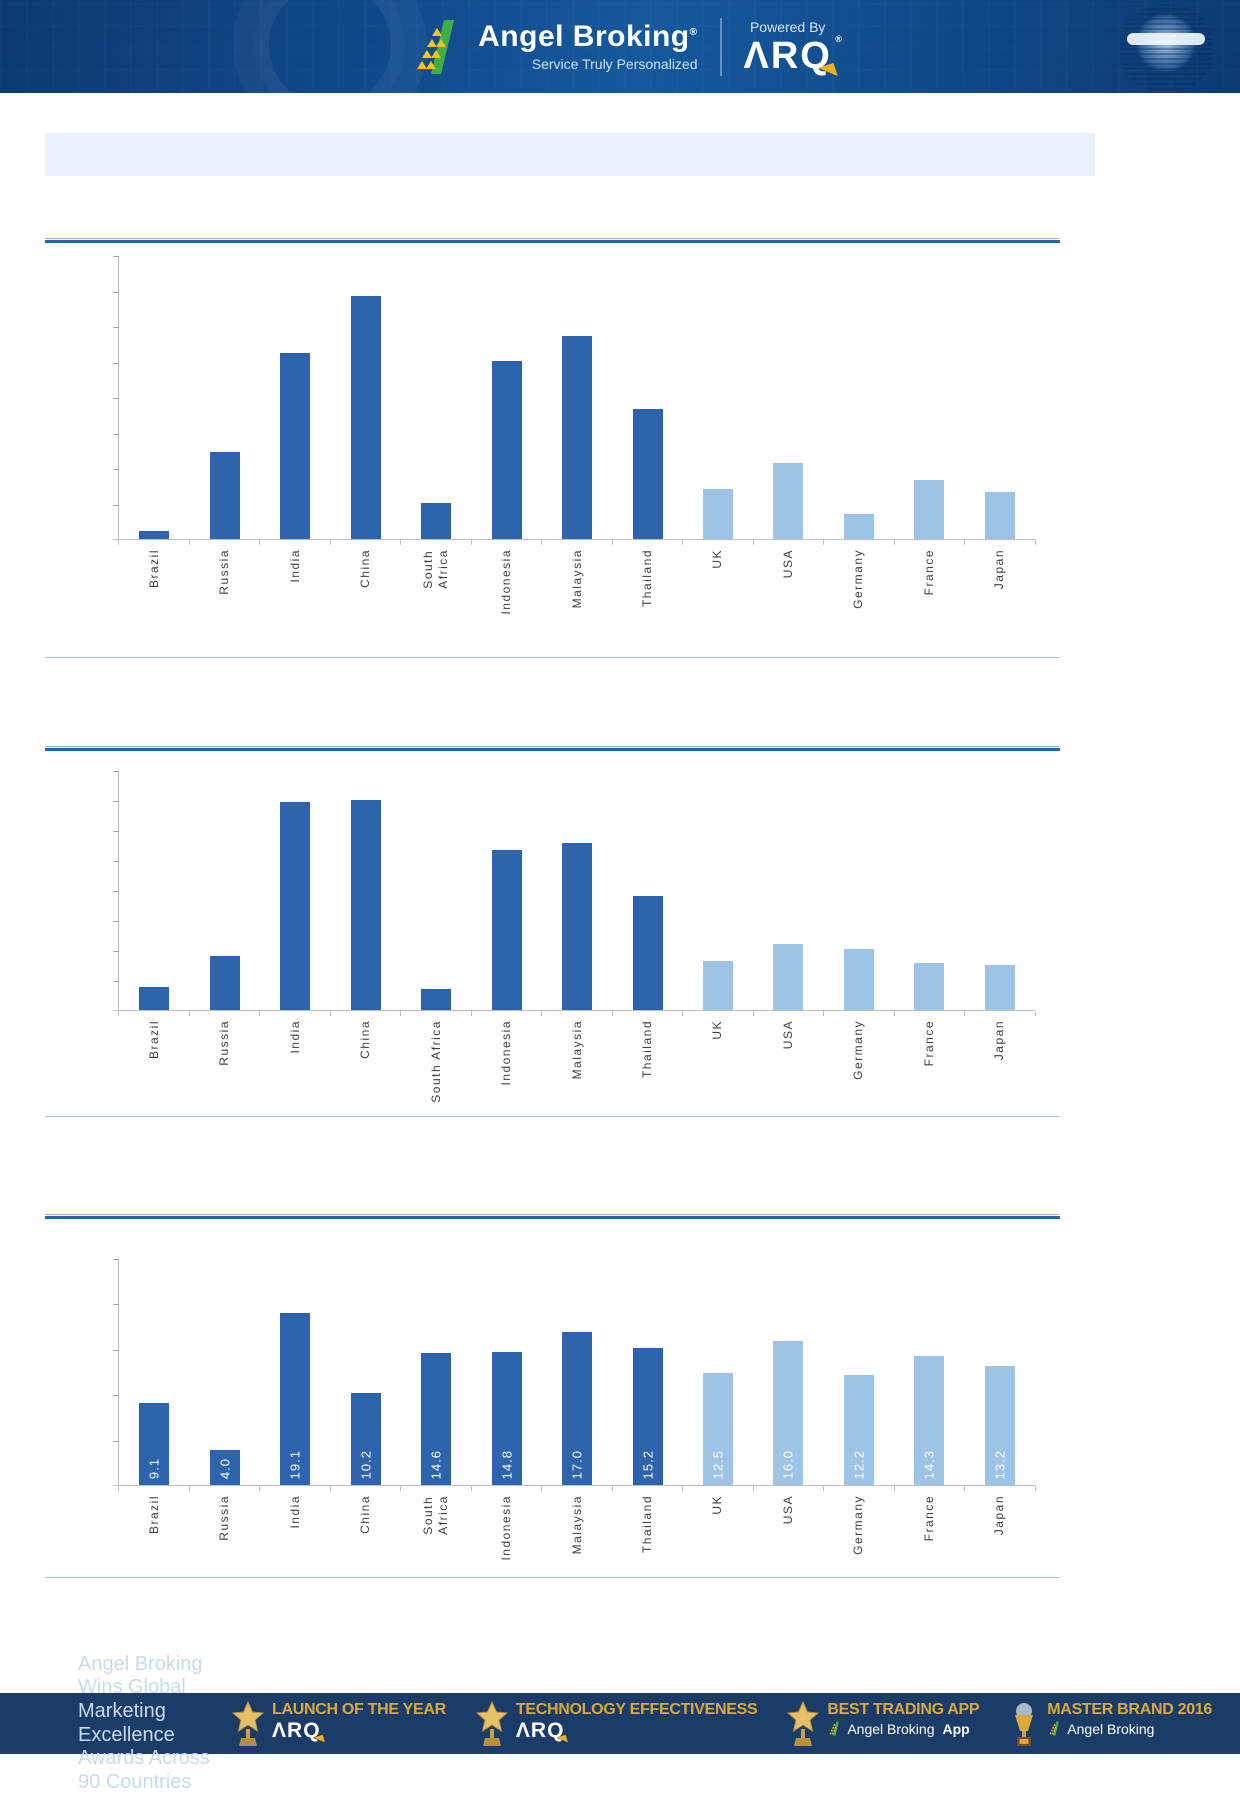  Describe the element at coordinates (1024, 1724) in the screenshot. I see `globe-trophy-icon` at that location.